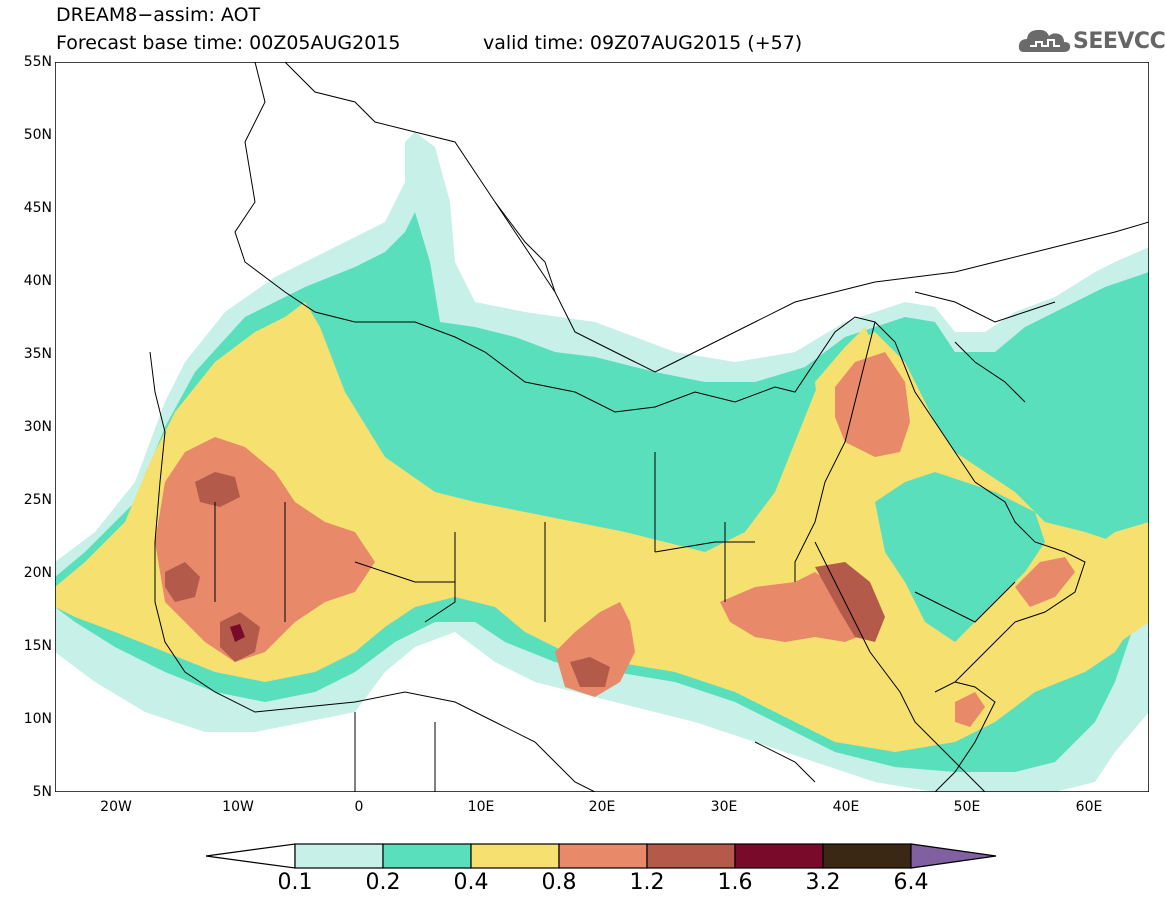  I want to click on aot-band-1.2-a, so click(217, 489).